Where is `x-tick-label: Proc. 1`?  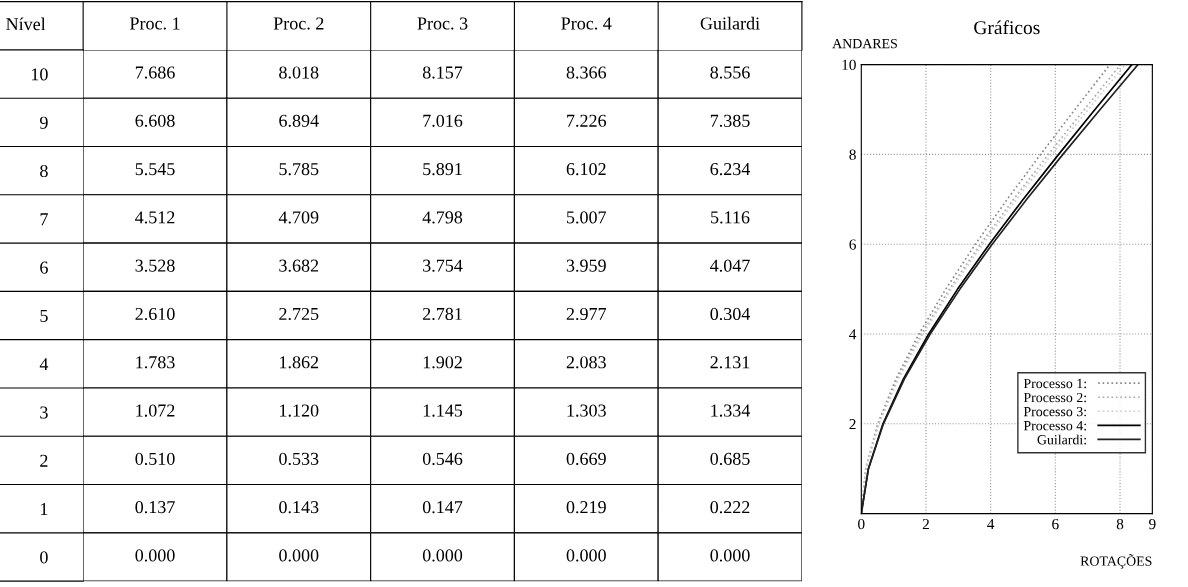 x-tick-label: Proc. 1 is located at coordinates (154, 23).